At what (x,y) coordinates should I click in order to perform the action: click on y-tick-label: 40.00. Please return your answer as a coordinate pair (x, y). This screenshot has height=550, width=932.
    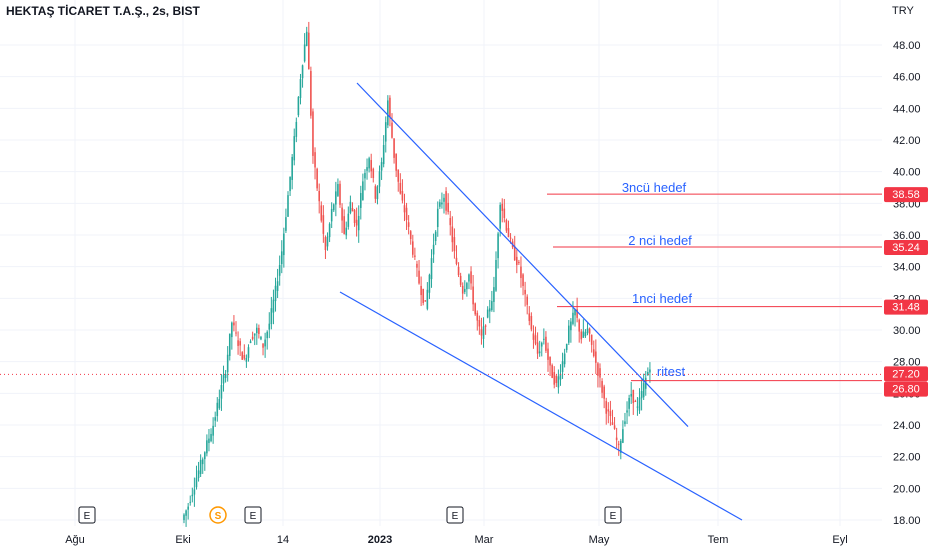
    Looking at the image, I should click on (907, 173).